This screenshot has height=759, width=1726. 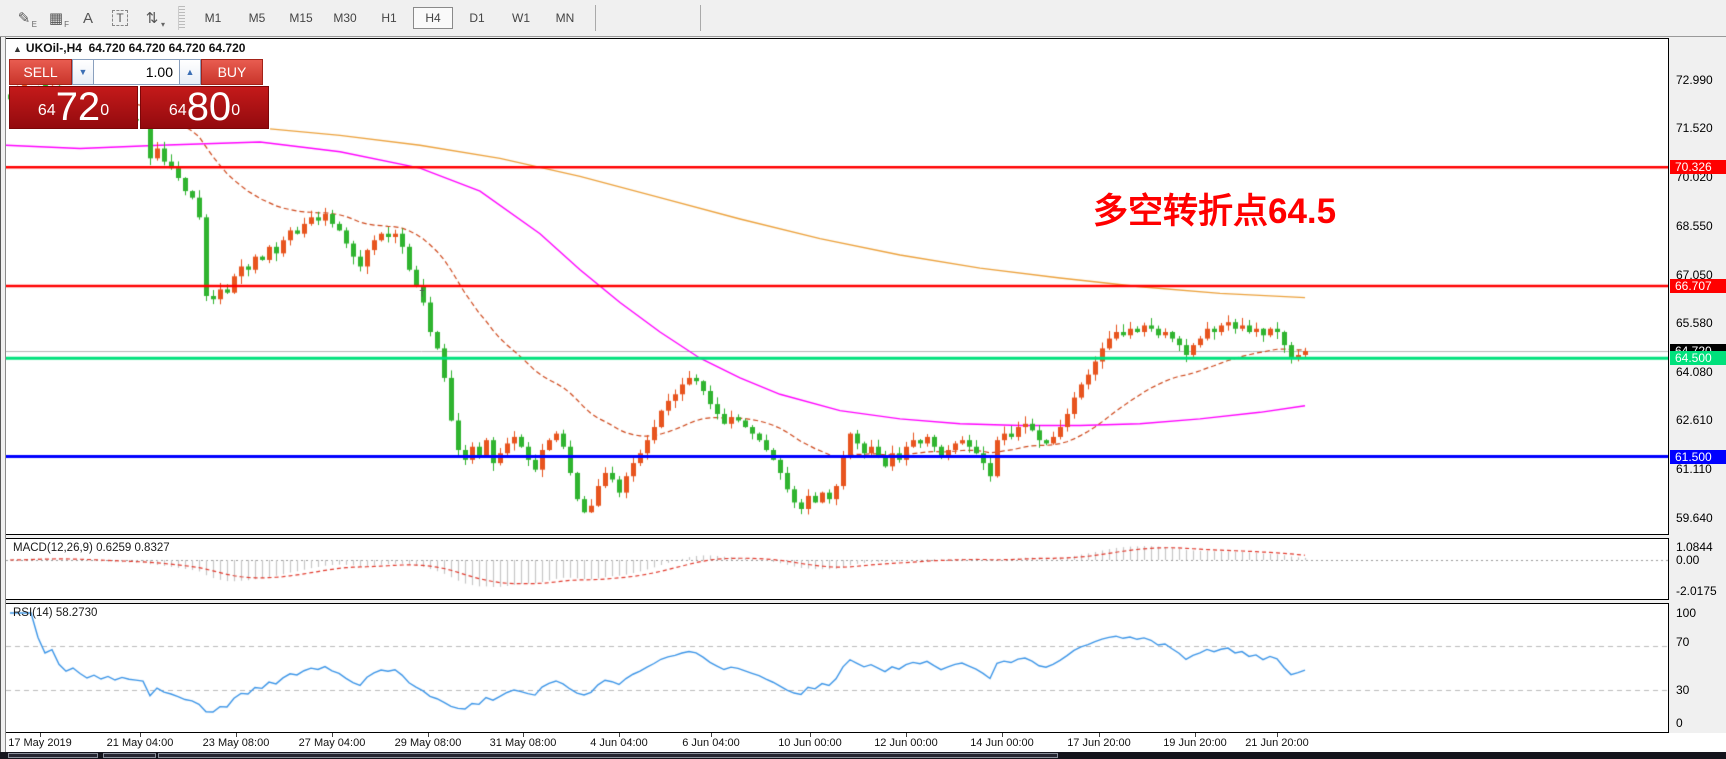 I want to click on crosshair-draw-icon: ✎ E, so click(x=27, y=19).